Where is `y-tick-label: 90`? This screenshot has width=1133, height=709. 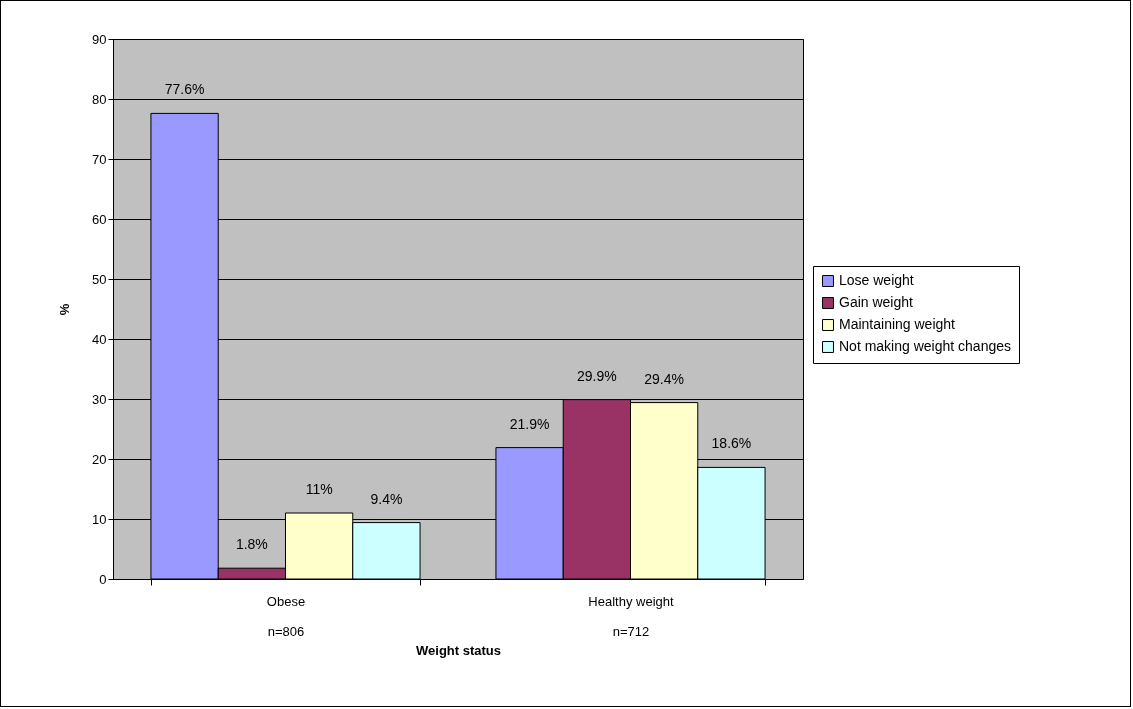 y-tick-label: 90 is located at coordinates (99, 39).